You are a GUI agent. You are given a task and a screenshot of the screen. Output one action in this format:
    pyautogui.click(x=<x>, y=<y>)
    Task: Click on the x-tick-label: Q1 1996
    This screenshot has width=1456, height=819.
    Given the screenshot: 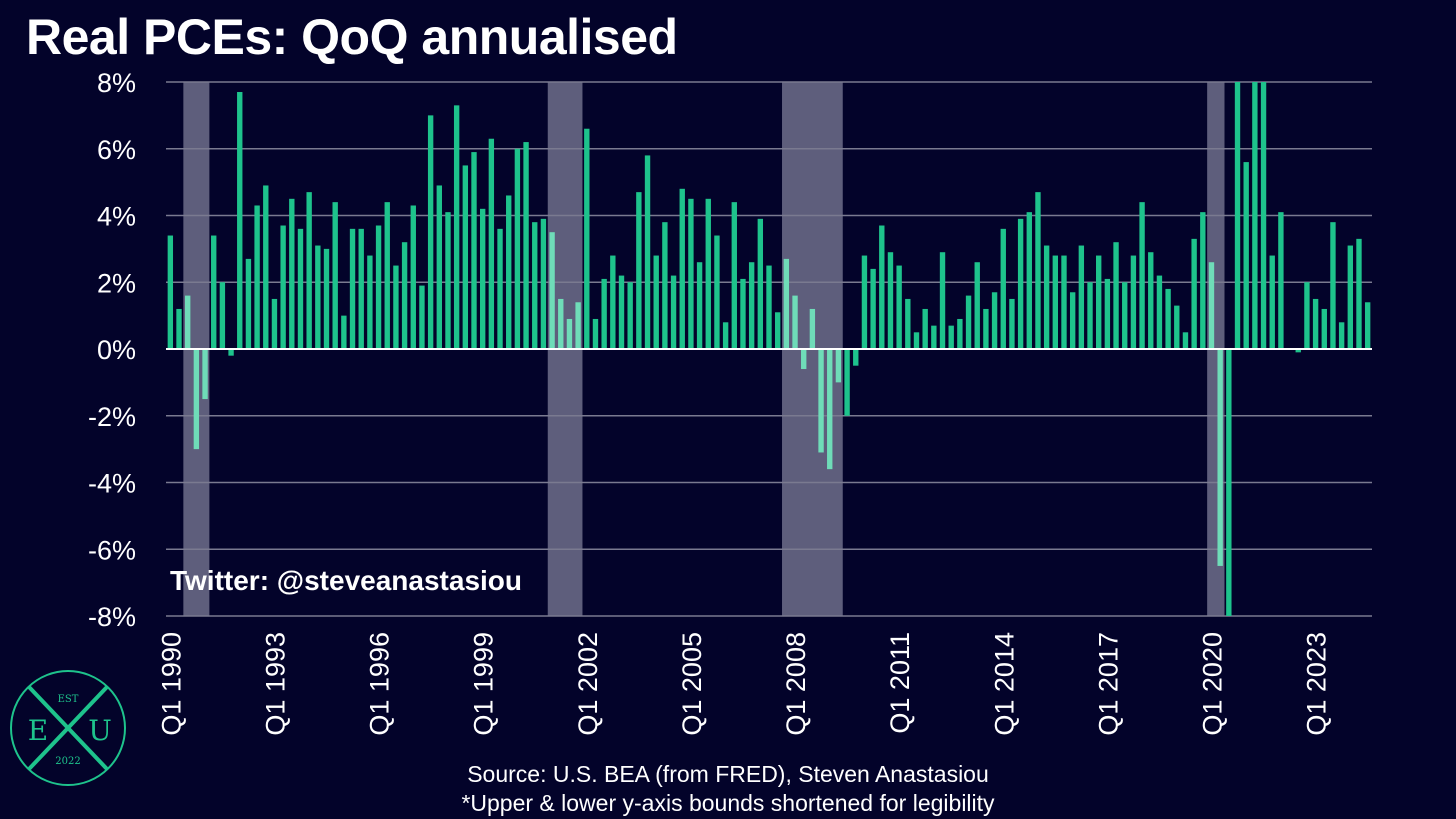 What is the action you would take?
    pyautogui.click(x=380, y=684)
    